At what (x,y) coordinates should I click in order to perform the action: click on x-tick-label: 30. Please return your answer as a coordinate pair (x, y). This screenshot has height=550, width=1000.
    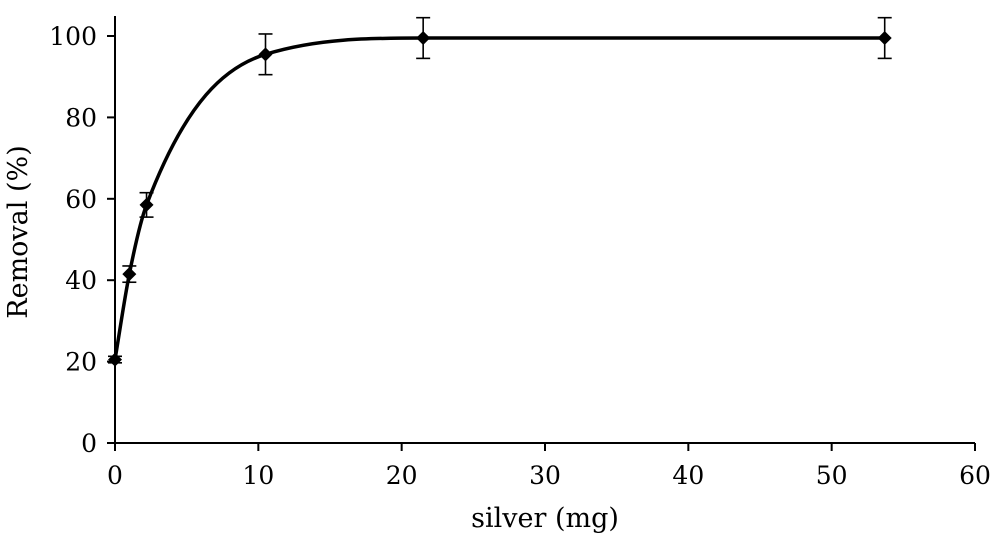
    Looking at the image, I should click on (545, 475).